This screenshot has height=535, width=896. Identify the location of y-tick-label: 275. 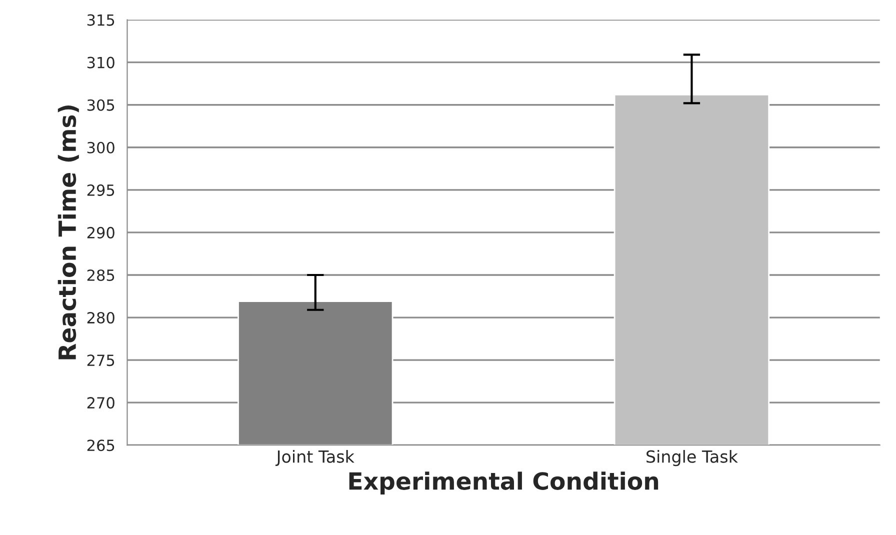
(100, 360).